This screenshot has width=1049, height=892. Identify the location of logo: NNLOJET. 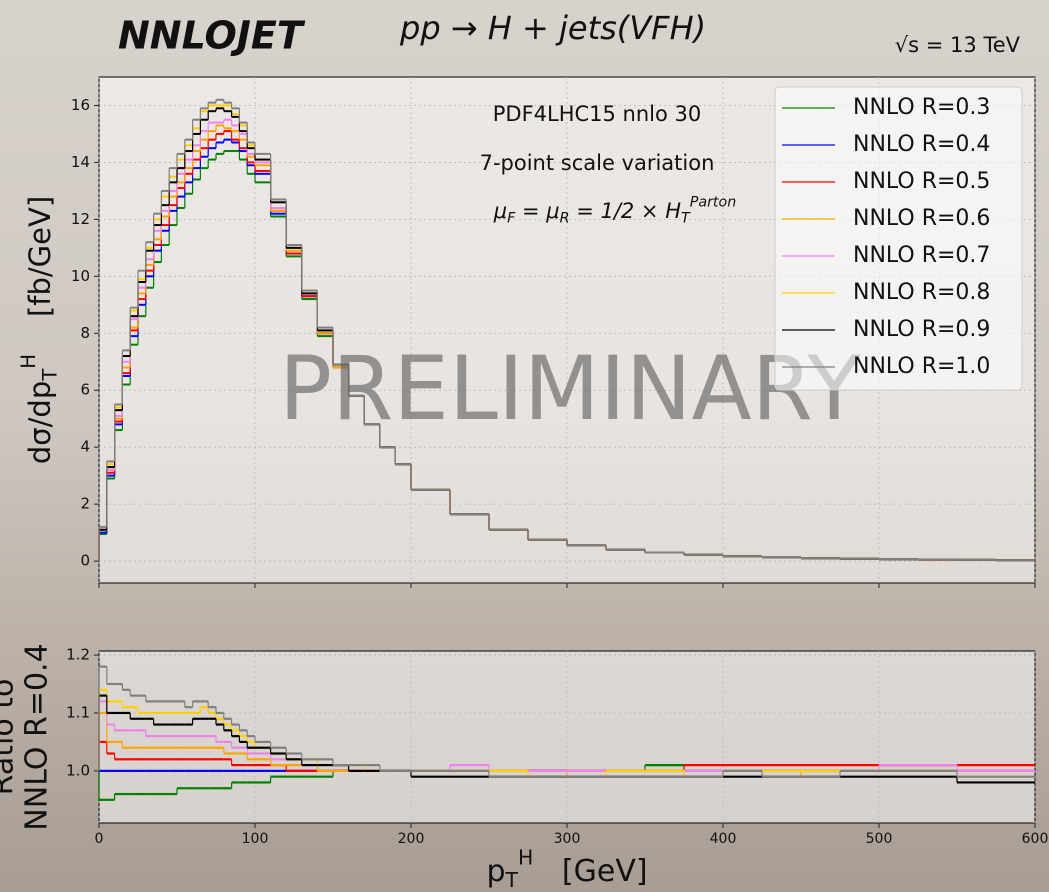
(212, 36).